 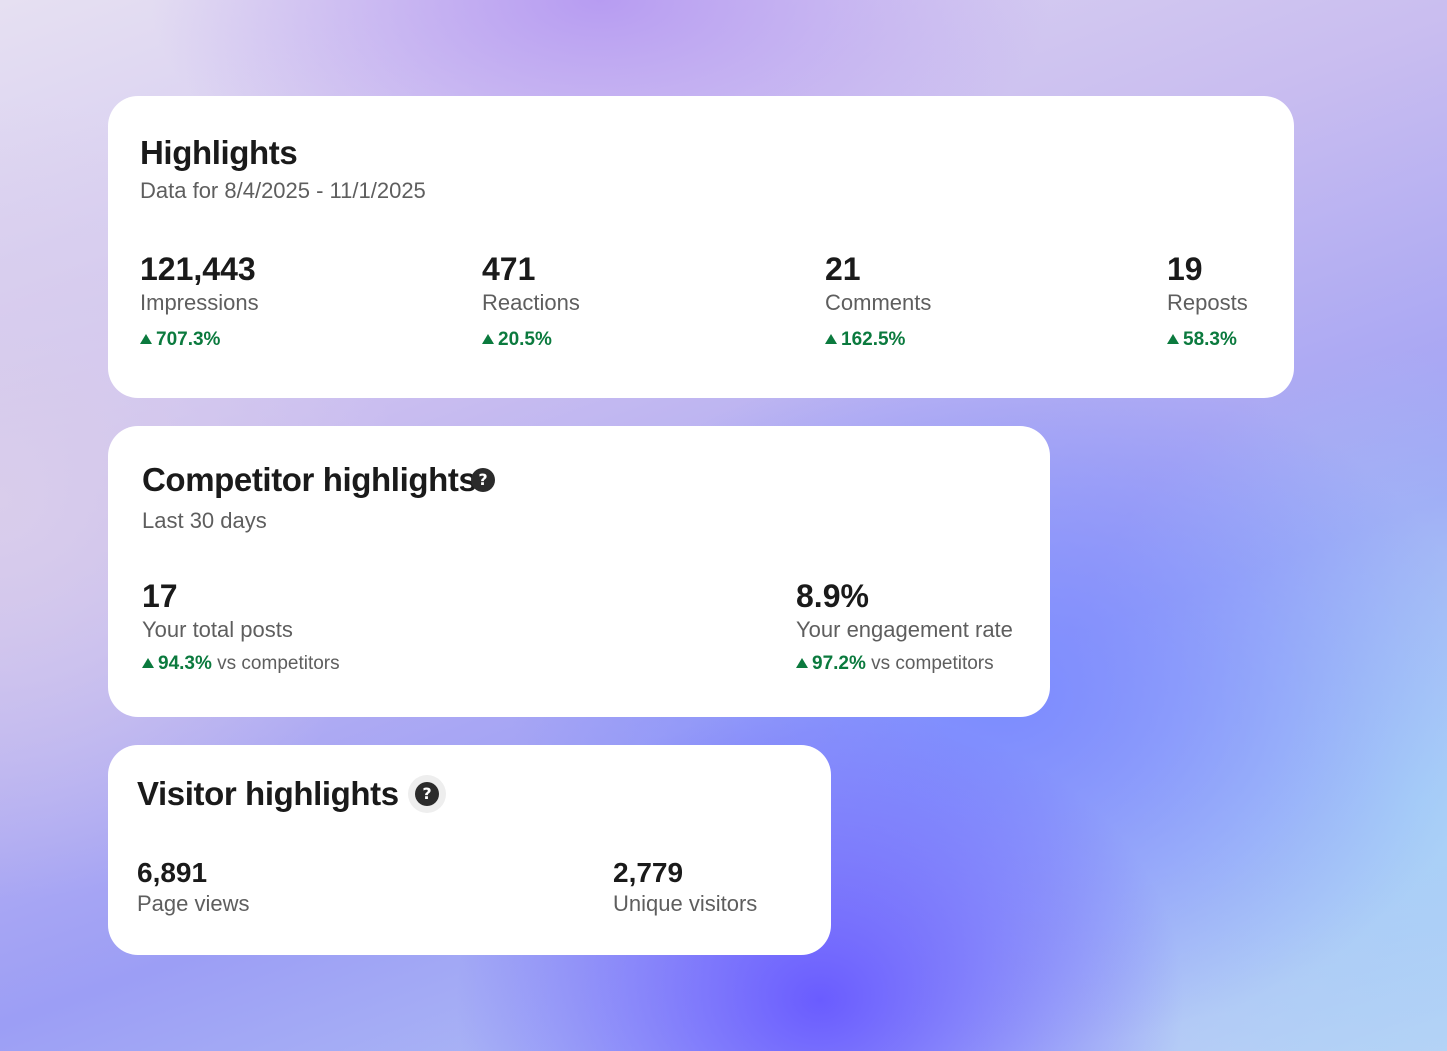 What do you see at coordinates (509, 269) in the screenshot?
I see `metric-value: 471` at bounding box center [509, 269].